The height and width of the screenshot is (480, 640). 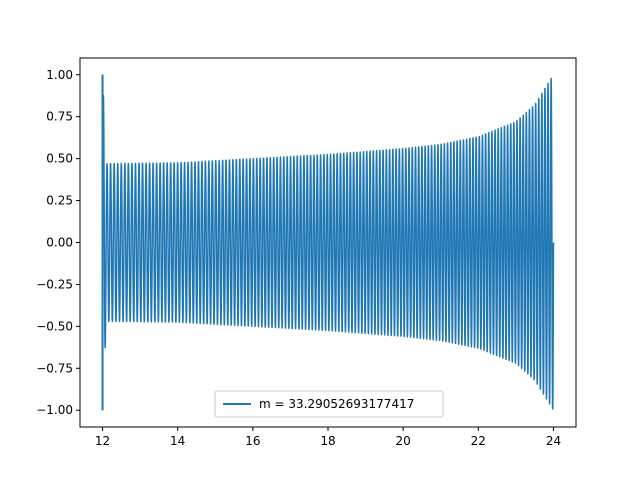 What do you see at coordinates (54, 284) in the screenshot?
I see `y-tick-label: −0.25` at bounding box center [54, 284].